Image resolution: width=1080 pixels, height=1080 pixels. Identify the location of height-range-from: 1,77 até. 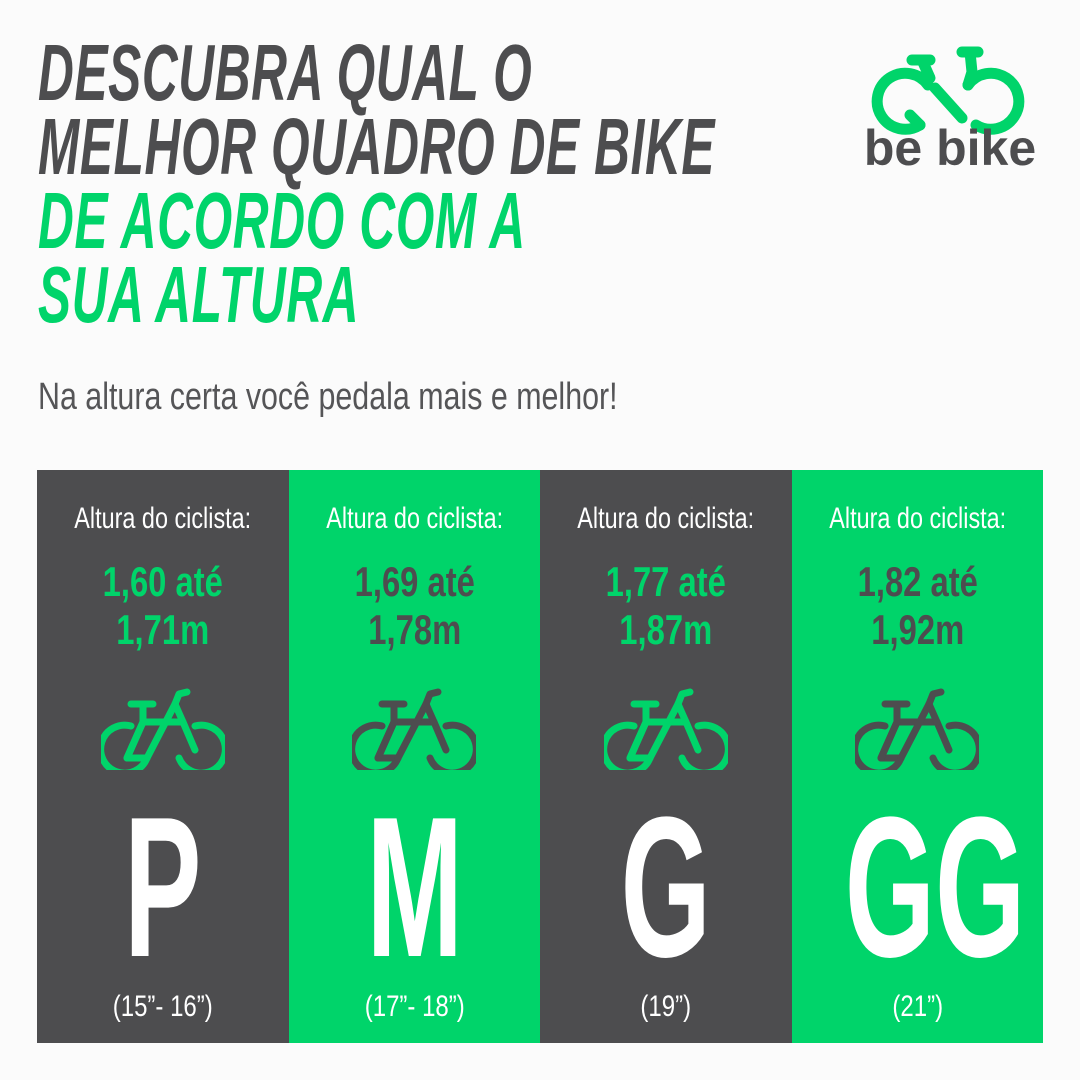
(665, 581).